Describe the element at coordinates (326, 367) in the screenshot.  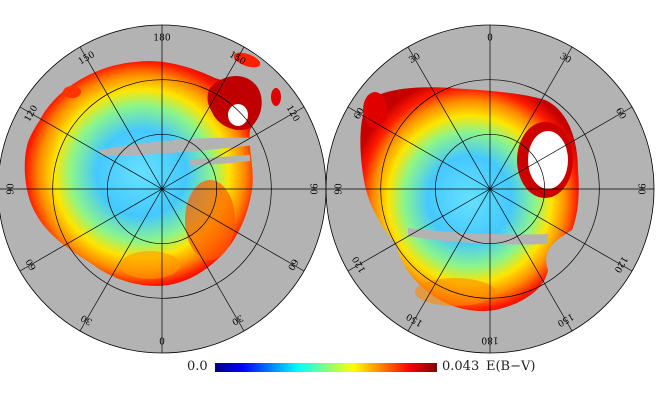
I see `colorbar` at that location.